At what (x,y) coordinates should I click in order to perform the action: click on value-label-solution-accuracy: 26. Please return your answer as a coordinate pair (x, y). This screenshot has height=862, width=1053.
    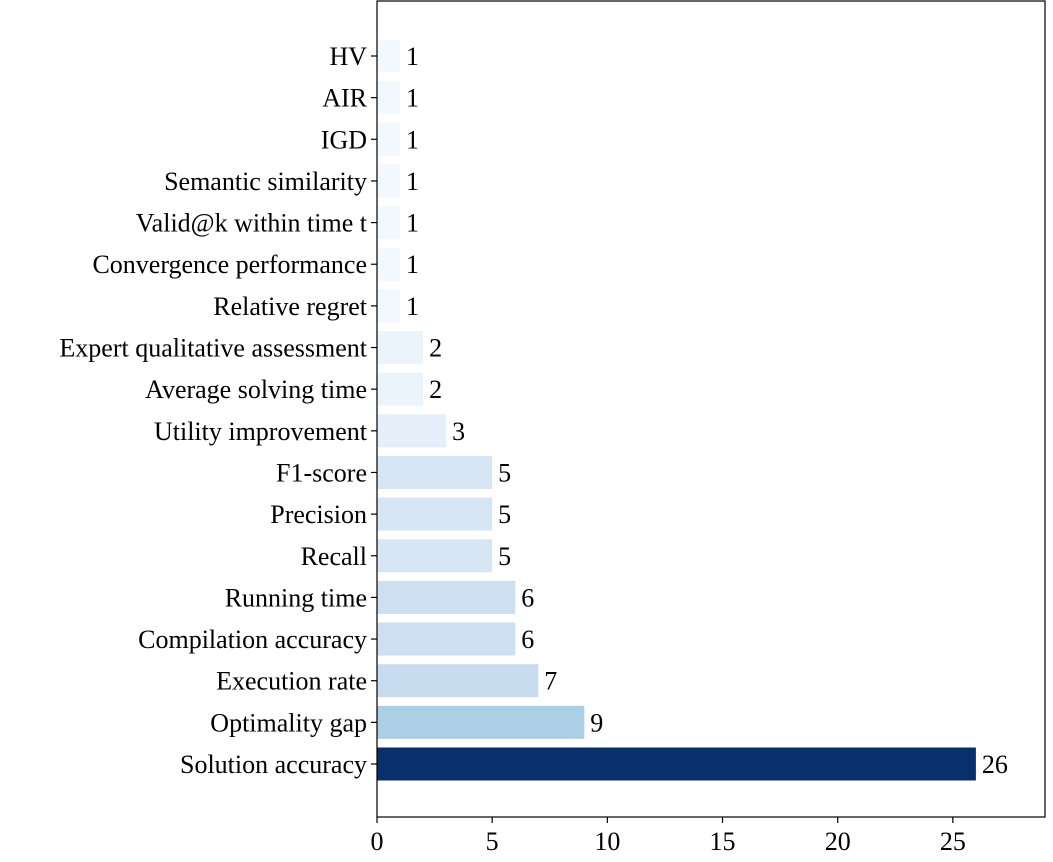
    Looking at the image, I should click on (995, 764).